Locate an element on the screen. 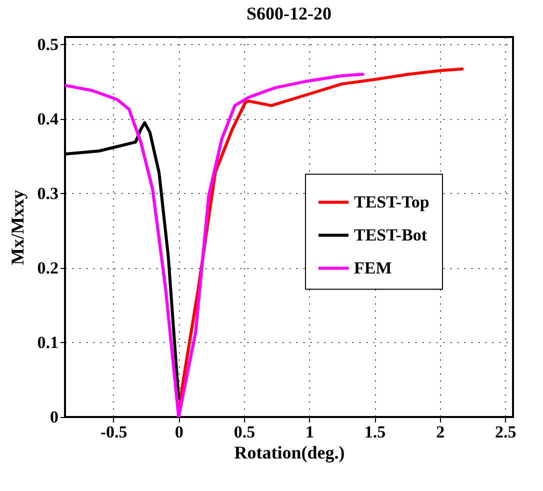 The image size is (543, 491). y-tick-label: 0.1 is located at coordinates (47, 342).